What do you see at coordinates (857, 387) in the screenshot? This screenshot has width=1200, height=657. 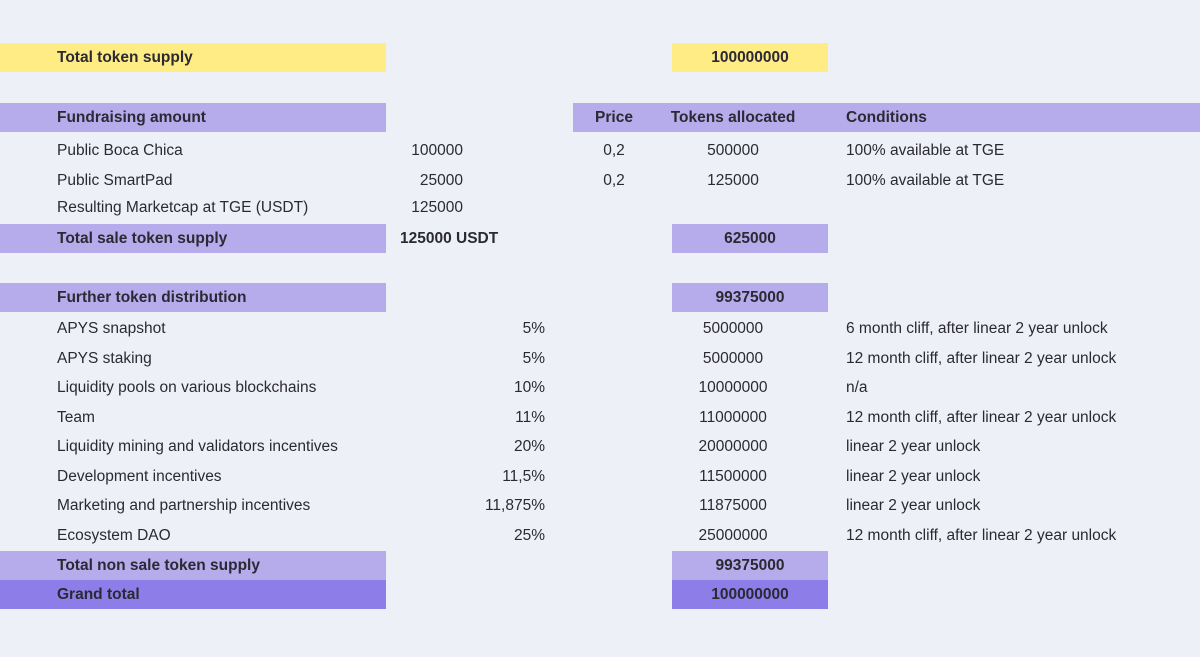 I see `conditions-value: n/a` at bounding box center [857, 387].